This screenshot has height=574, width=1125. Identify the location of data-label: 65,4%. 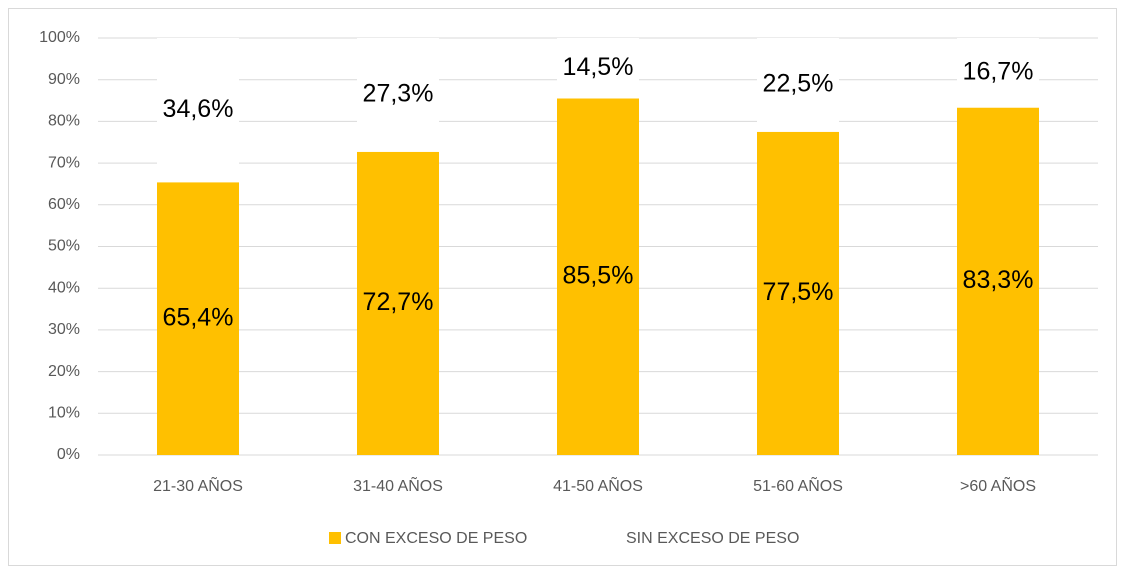
(198, 317).